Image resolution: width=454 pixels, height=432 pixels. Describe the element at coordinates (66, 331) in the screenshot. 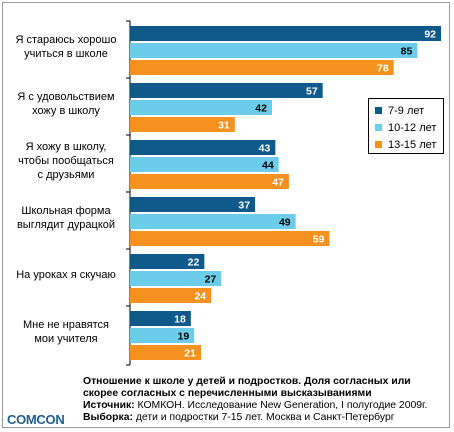

I see `category-label: Мне не нравятся мои учителя` at that location.